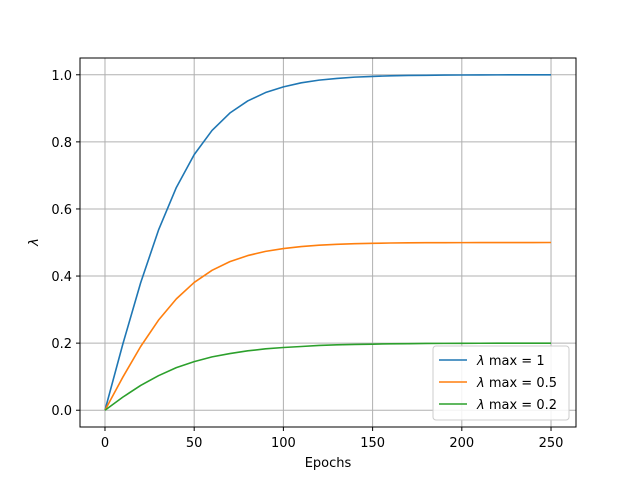 The height and width of the screenshot is (480, 640). Describe the element at coordinates (34, 242) in the screenshot. I see `y-axis-label: λ` at that location.